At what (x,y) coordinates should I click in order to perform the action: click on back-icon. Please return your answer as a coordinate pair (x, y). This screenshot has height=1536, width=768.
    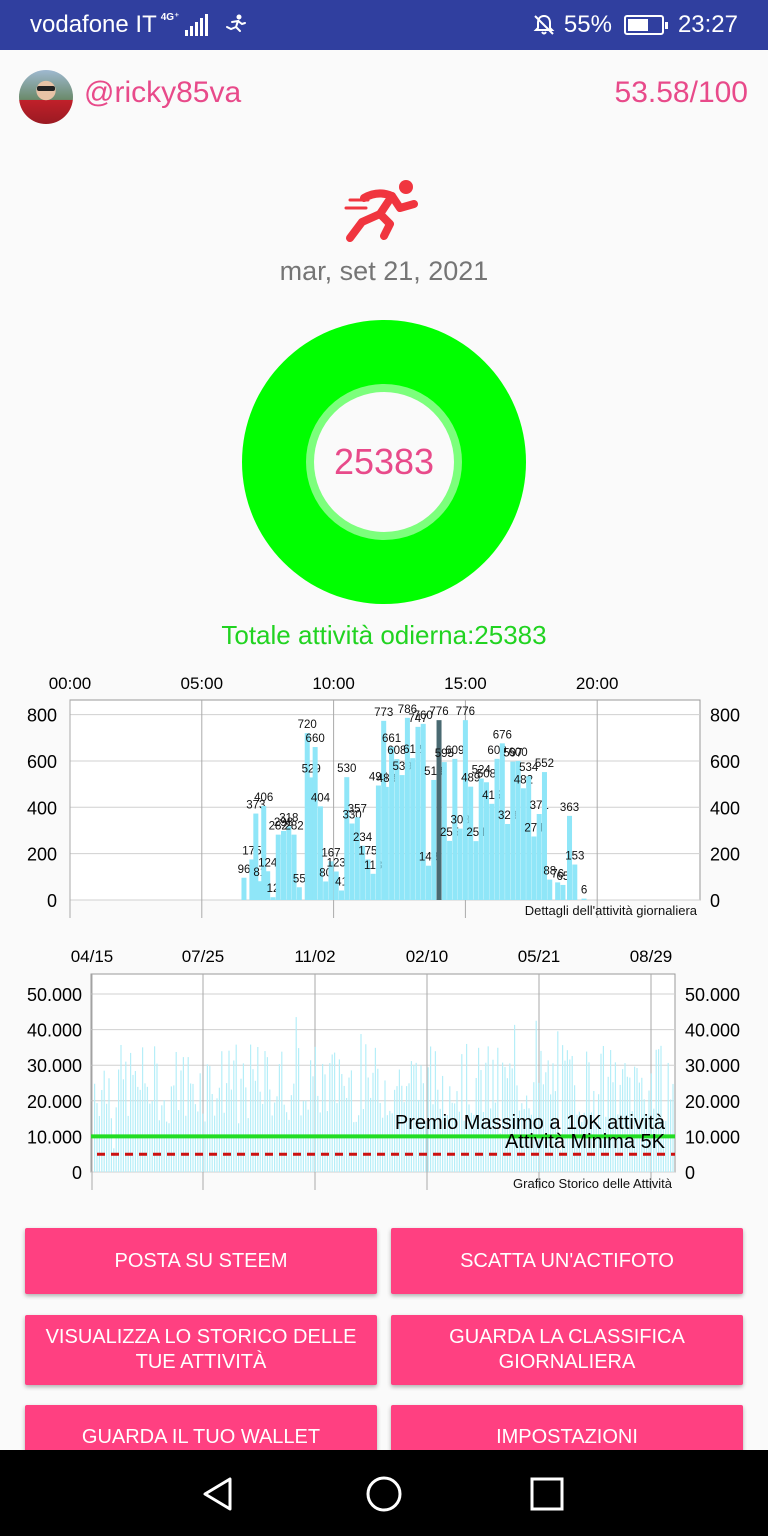
    Looking at the image, I should click on (220, 1494).